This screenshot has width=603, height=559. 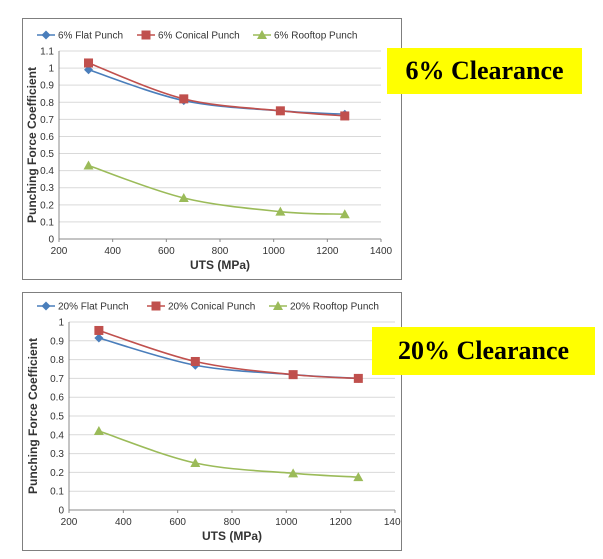 What do you see at coordinates (334, 307) in the screenshot?
I see `legend-label: 20% Rooftop Punch` at bounding box center [334, 307].